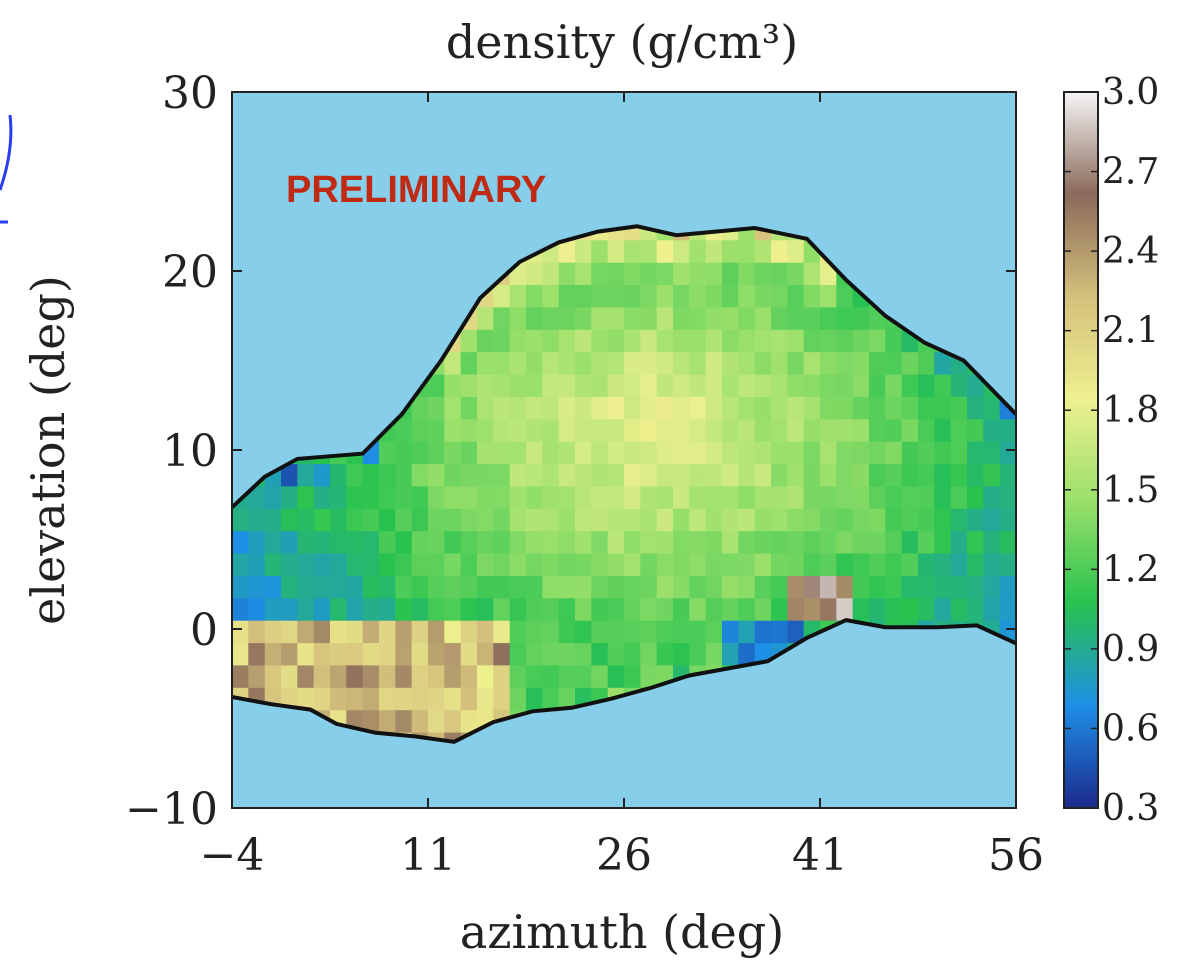 This screenshot has width=1193, height=962. I want to click on colorbar-tick-label: 2.1, so click(1130, 331).